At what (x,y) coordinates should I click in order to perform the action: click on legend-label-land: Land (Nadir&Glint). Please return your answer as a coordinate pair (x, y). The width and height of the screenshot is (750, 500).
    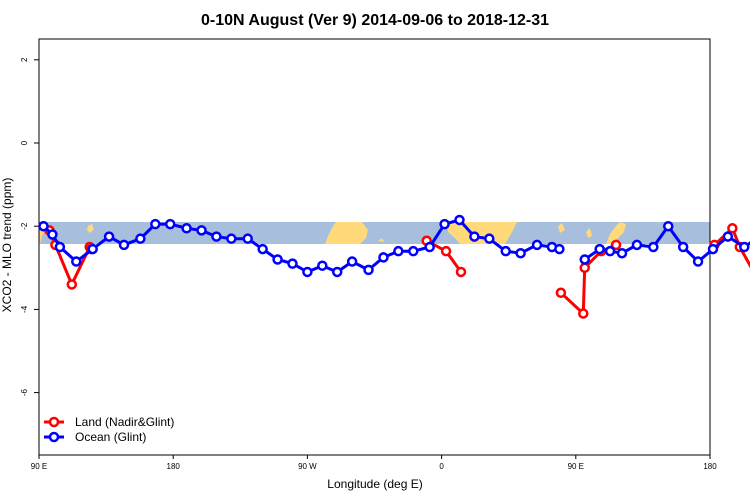
    Looking at the image, I should click on (124, 422).